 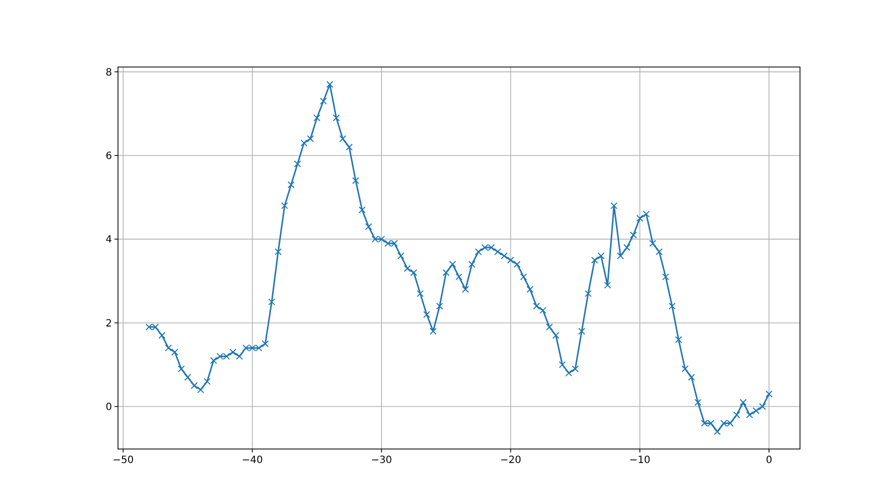 I want to click on x-tick-label: −10, so click(x=639, y=460).